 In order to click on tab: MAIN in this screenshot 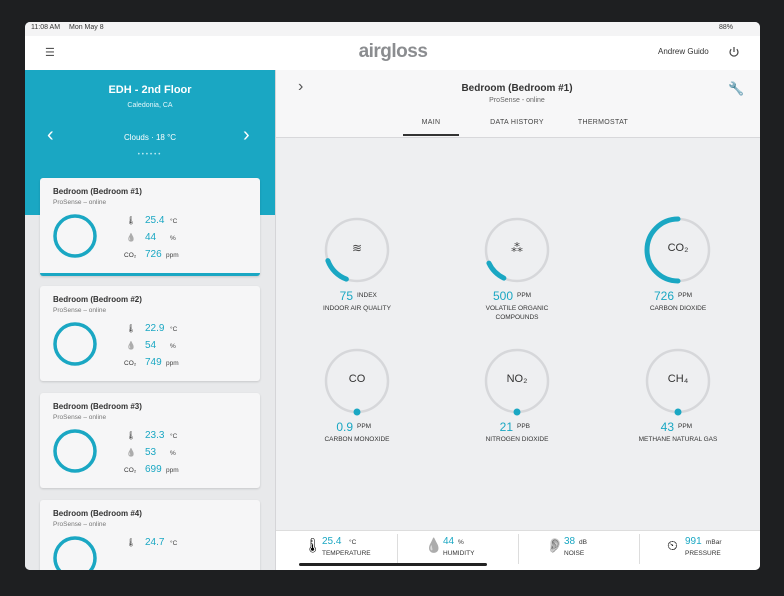, I will do `click(431, 122)`.